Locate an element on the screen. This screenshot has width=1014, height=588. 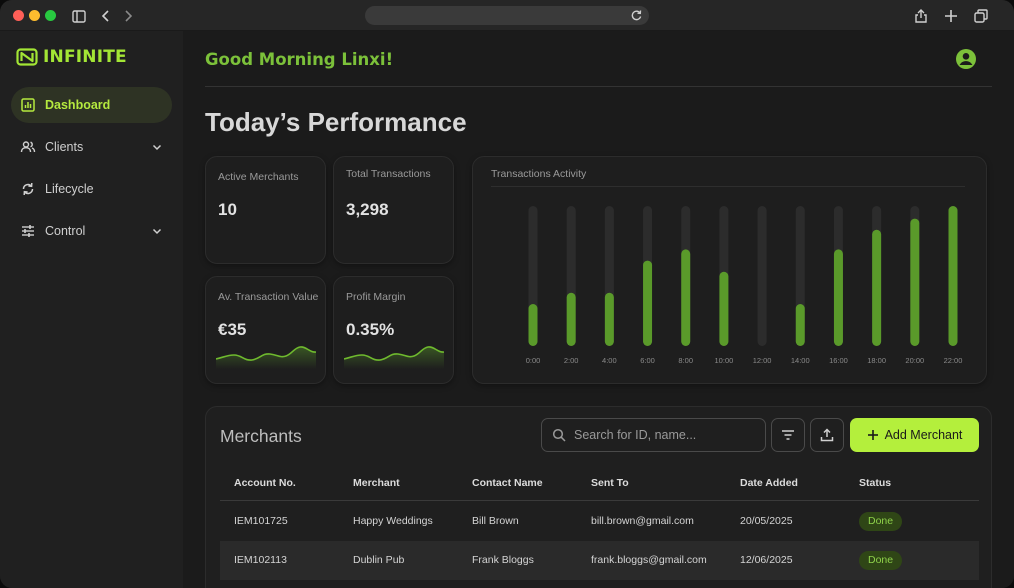
stat-label: Total Transactions is located at coordinates (388, 174).